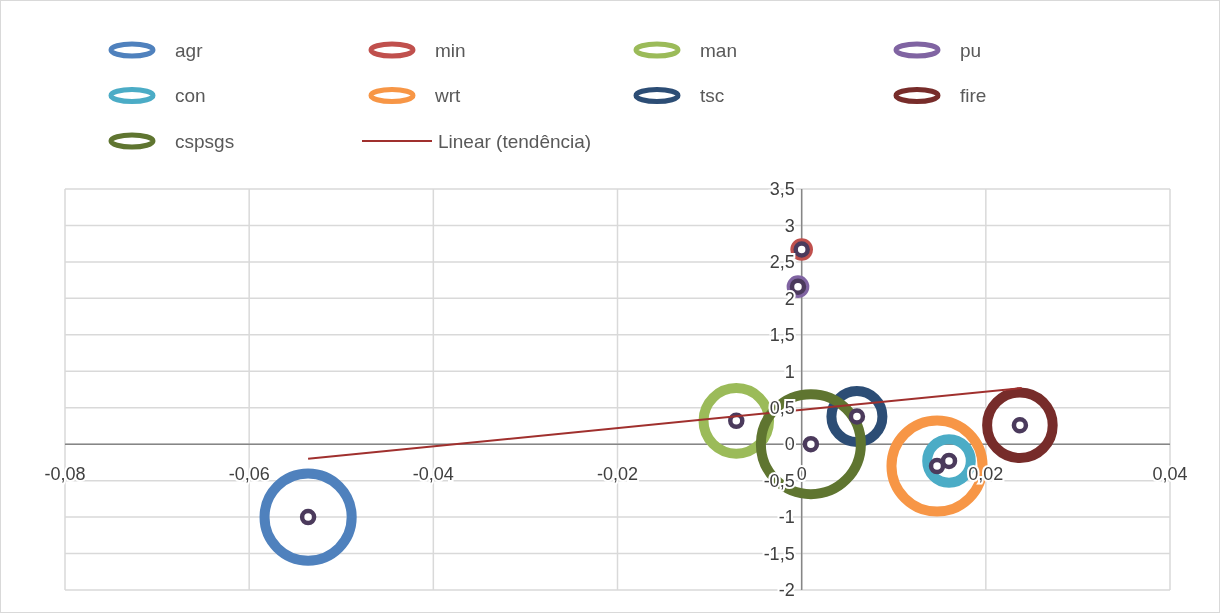  Describe the element at coordinates (249, 474) in the screenshot. I see `x-tick-label: -0,06` at that location.